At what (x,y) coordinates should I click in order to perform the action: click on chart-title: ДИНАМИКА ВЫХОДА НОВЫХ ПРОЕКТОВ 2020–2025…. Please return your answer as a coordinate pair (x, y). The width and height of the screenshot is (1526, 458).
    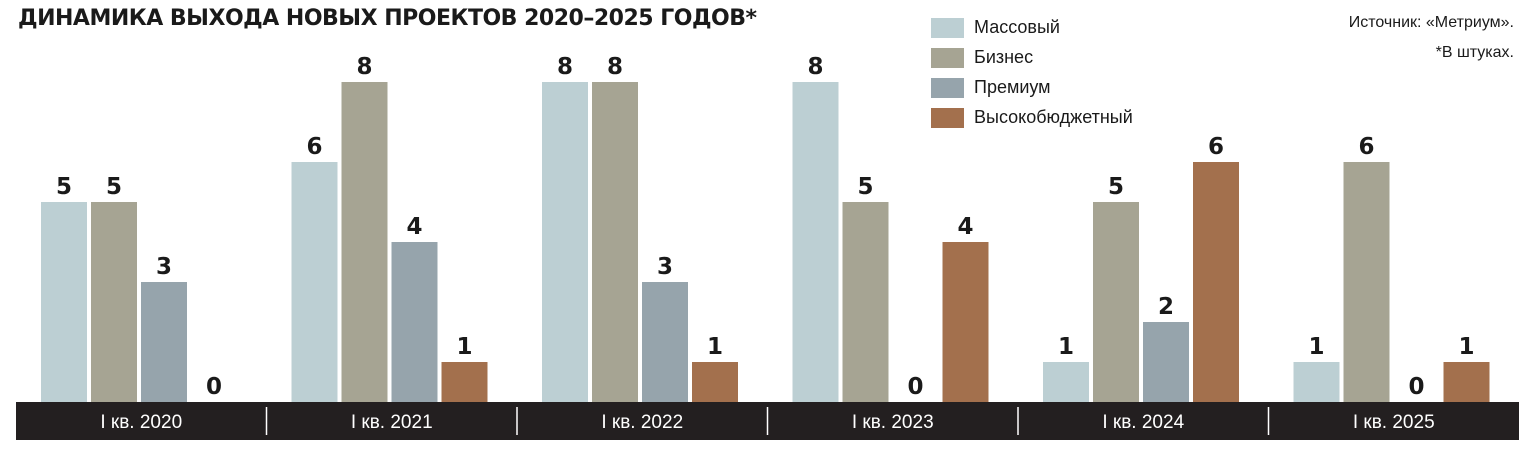
    Looking at the image, I should click on (387, 18).